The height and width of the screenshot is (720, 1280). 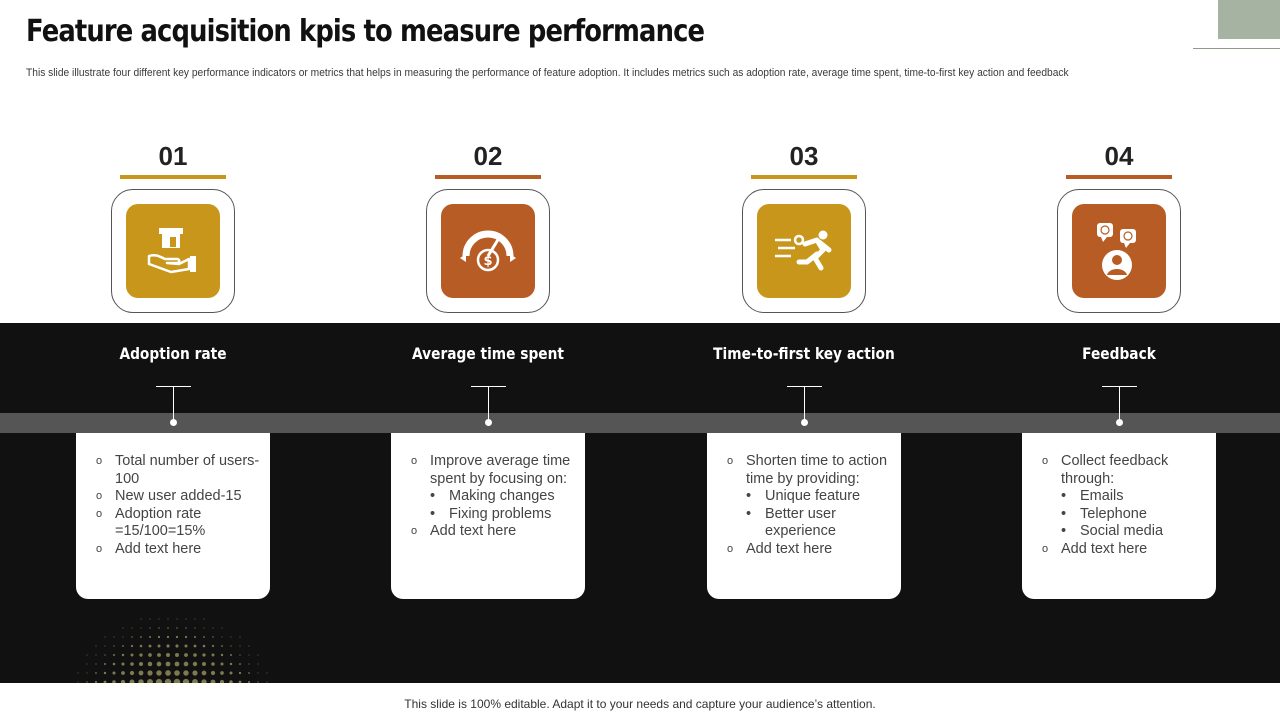 What do you see at coordinates (640, 423) in the screenshot?
I see `timeline-bar` at bounding box center [640, 423].